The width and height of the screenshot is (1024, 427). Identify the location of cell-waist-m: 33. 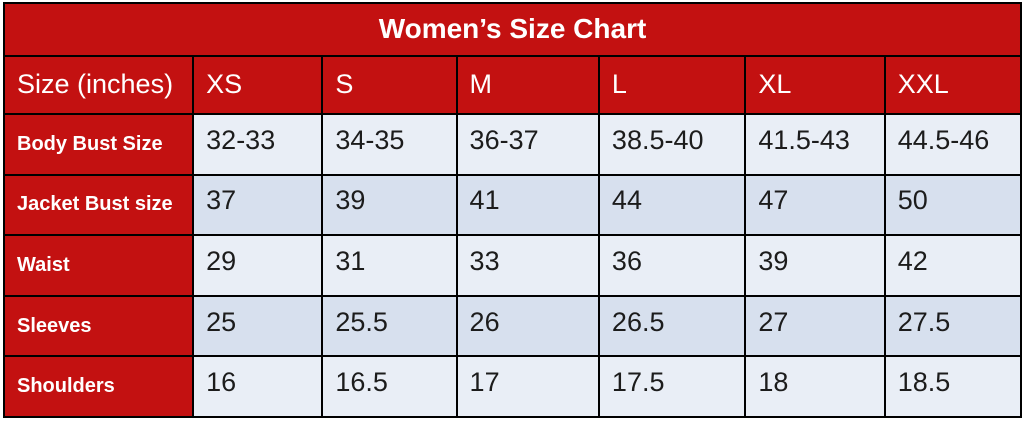
(527, 265).